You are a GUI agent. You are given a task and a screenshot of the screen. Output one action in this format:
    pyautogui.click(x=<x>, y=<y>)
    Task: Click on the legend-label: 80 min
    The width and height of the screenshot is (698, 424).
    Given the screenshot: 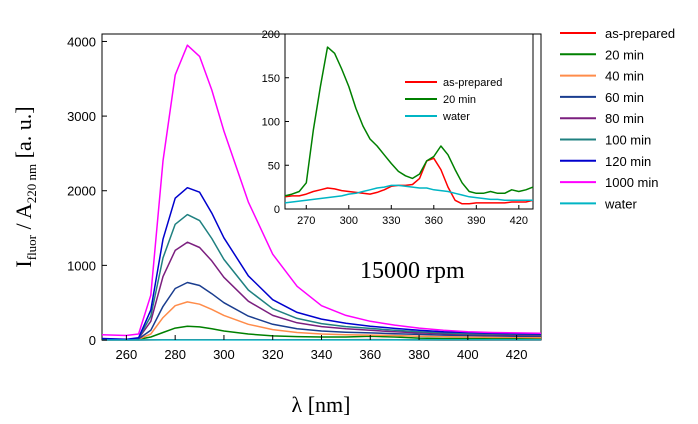 What is the action you would take?
    pyautogui.click(x=624, y=118)
    